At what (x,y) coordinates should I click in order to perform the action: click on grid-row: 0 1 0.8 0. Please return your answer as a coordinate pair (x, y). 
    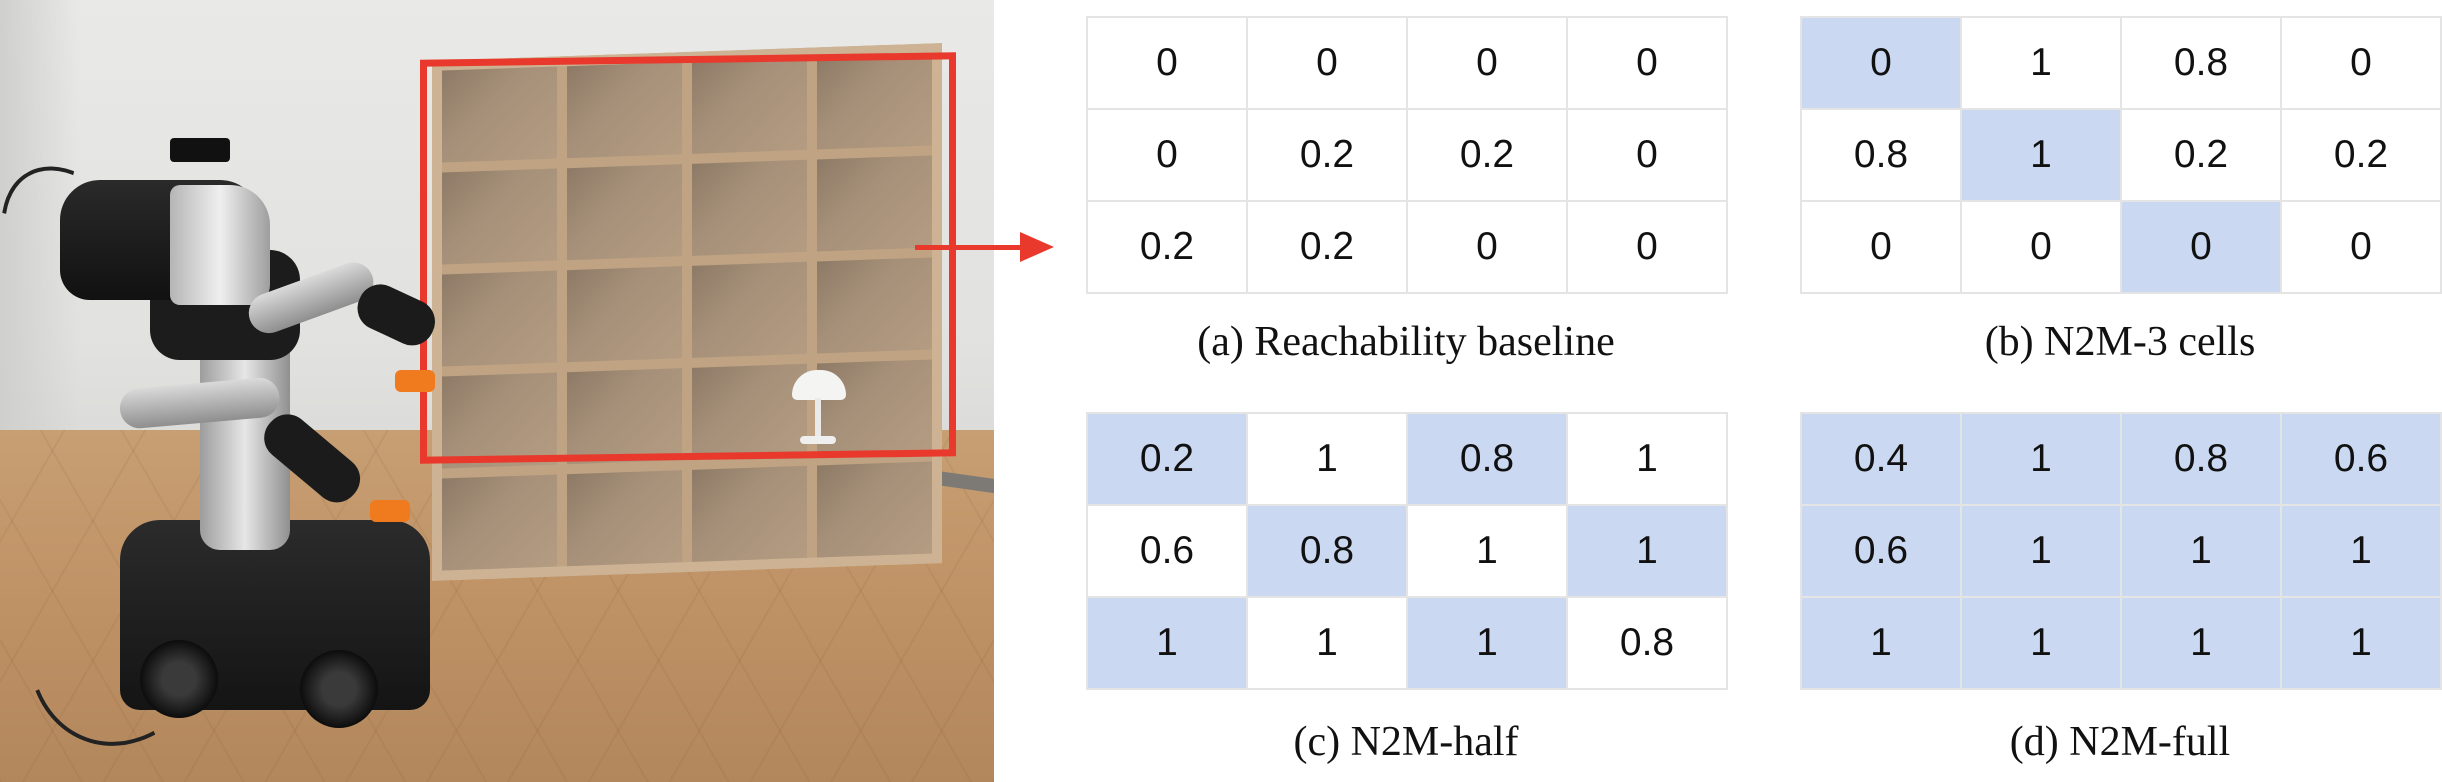
    Looking at the image, I should click on (2121, 63).